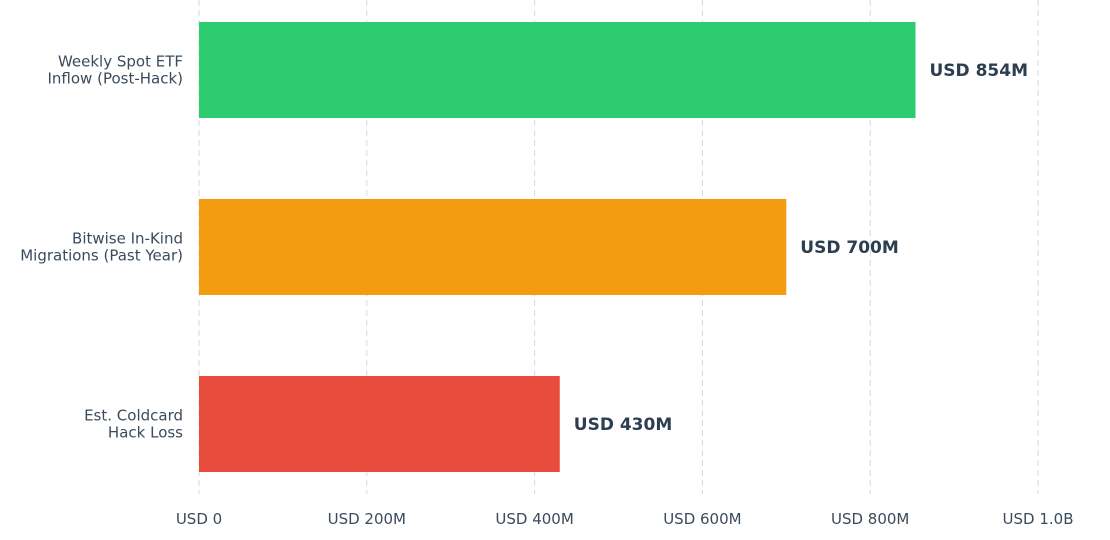 This screenshot has width=1110, height=540. What do you see at coordinates (849, 248) in the screenshot?
I see `bar-value-label: USD 700M` at bounding box center [849, 248].